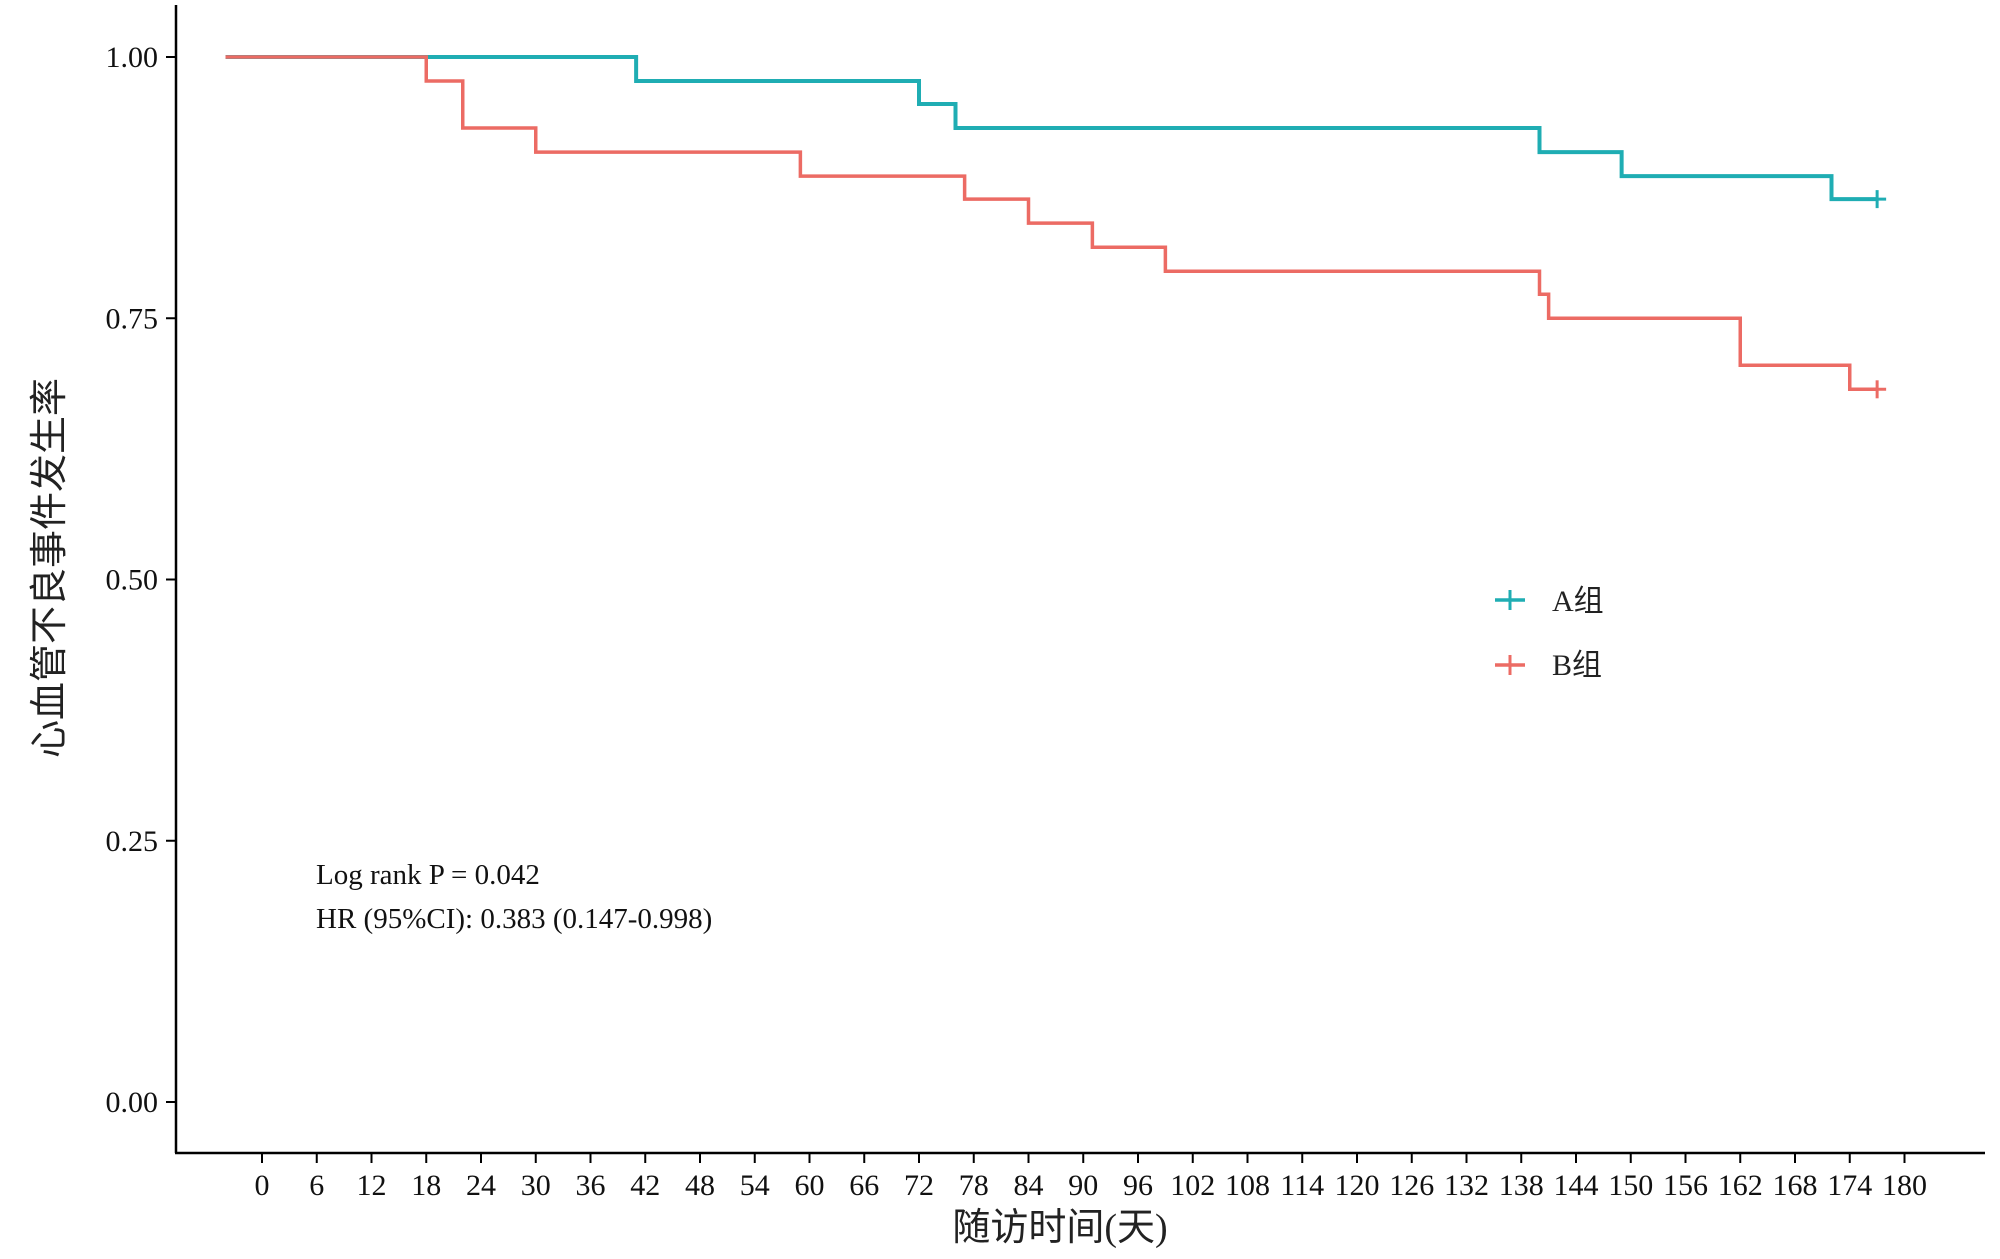 This screenshot has height=1259, width=2000. I want to click on x-tick-label: 66, so click(864, 1185).